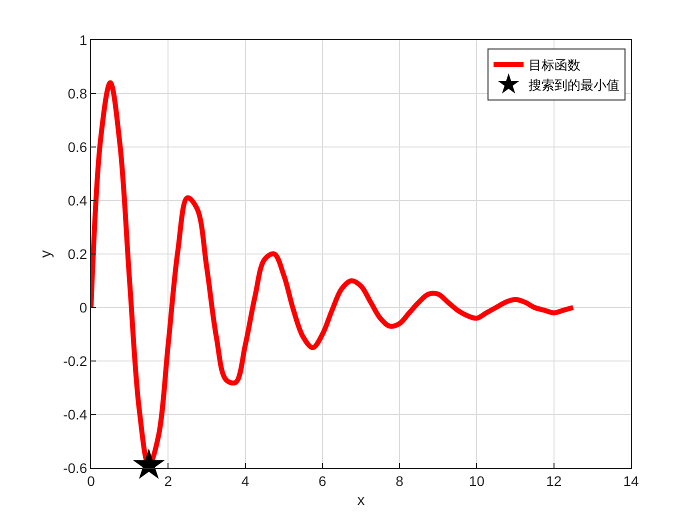  Describe the element at coordinates (75, 468) in the screenshot. I see `y-tick-label: -0.6` at that location.